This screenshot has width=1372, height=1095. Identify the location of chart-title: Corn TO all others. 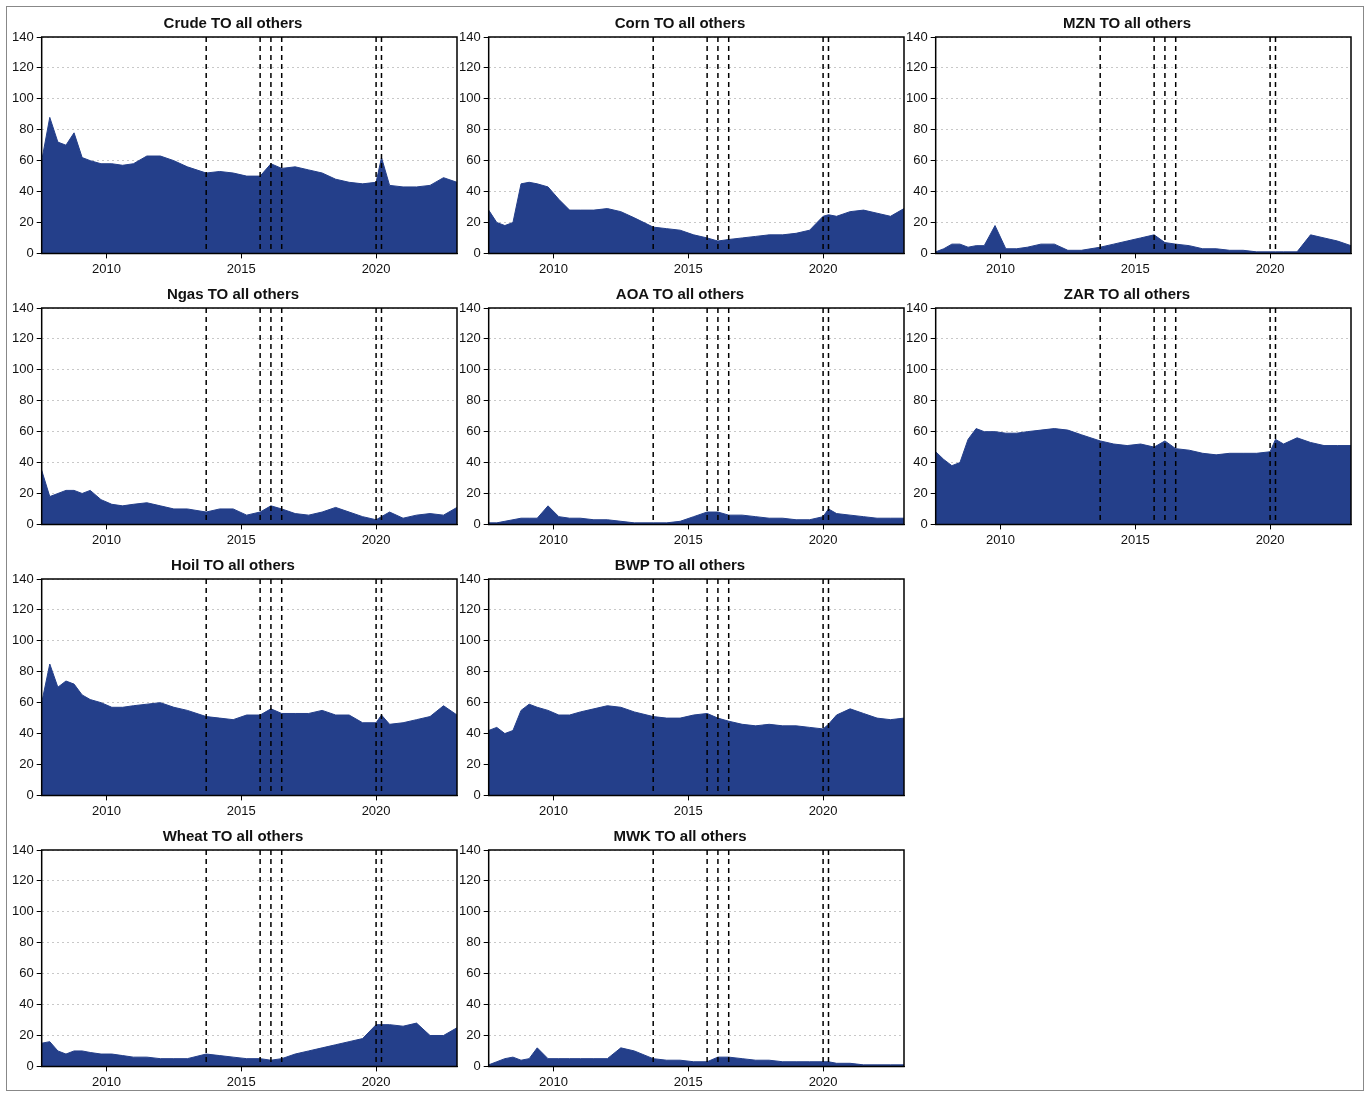
(680, 23).